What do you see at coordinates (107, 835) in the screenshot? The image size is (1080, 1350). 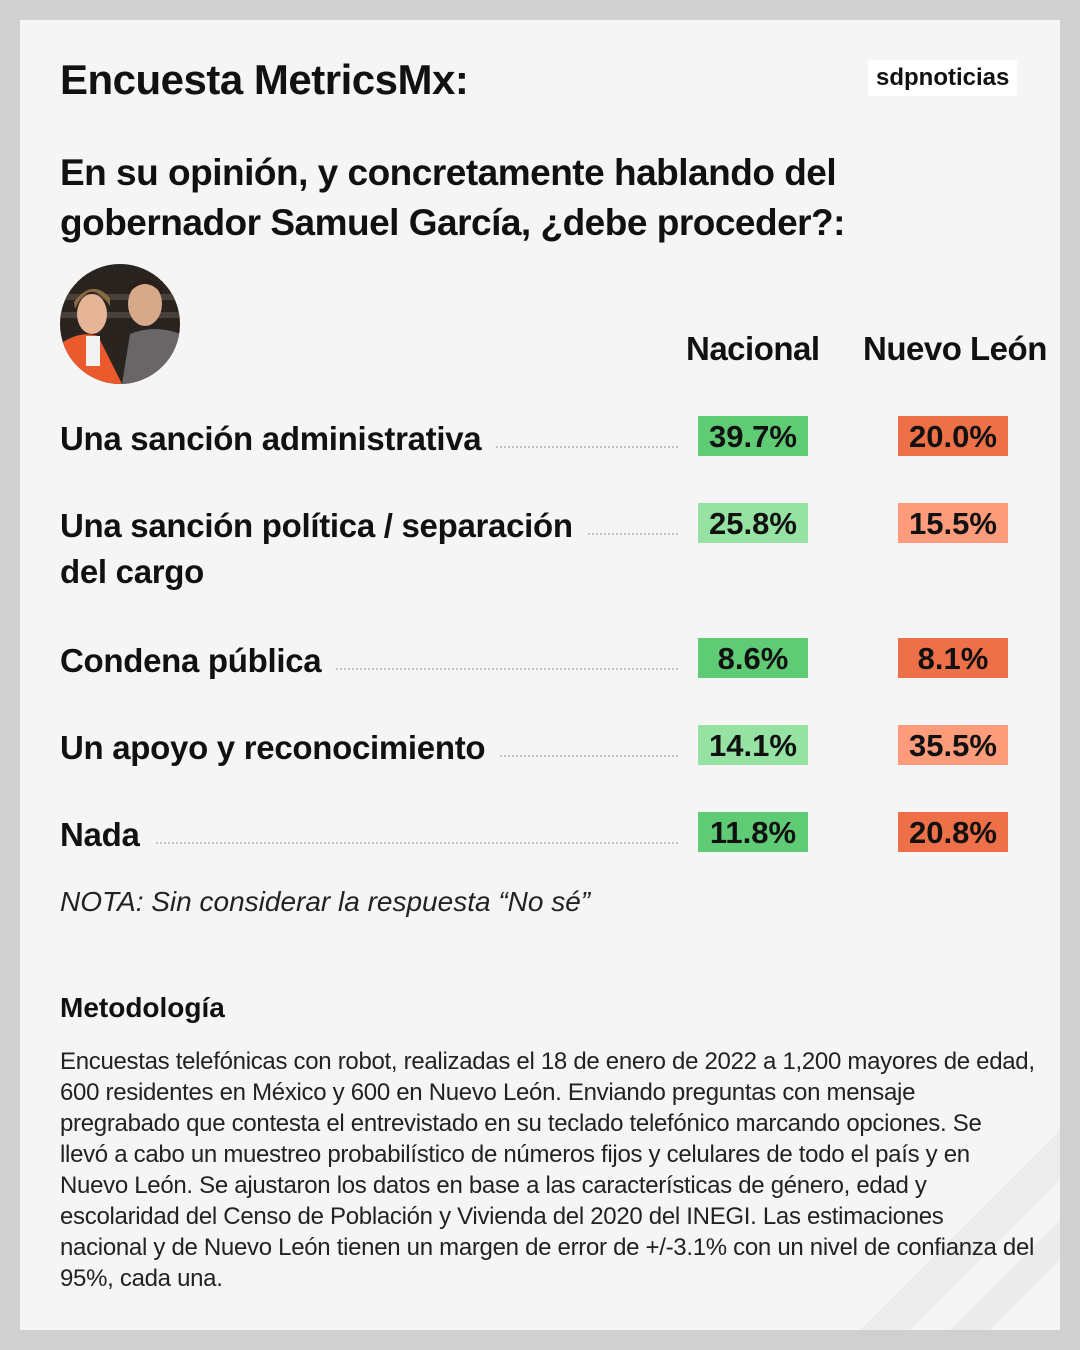 I see `row-label: Nada` at bounding box center [107, 835].